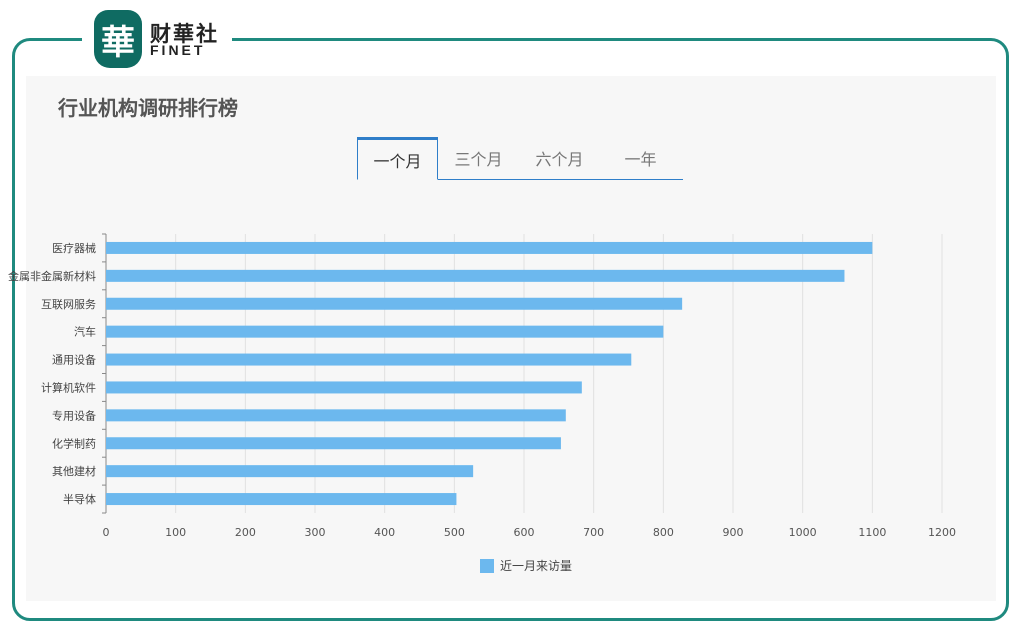 Image resolution: width=1031 pixels, height=637 pixels. Describe the element at coordinates (487, 565) in the screenshot. I see `legend-swatch` at that location.